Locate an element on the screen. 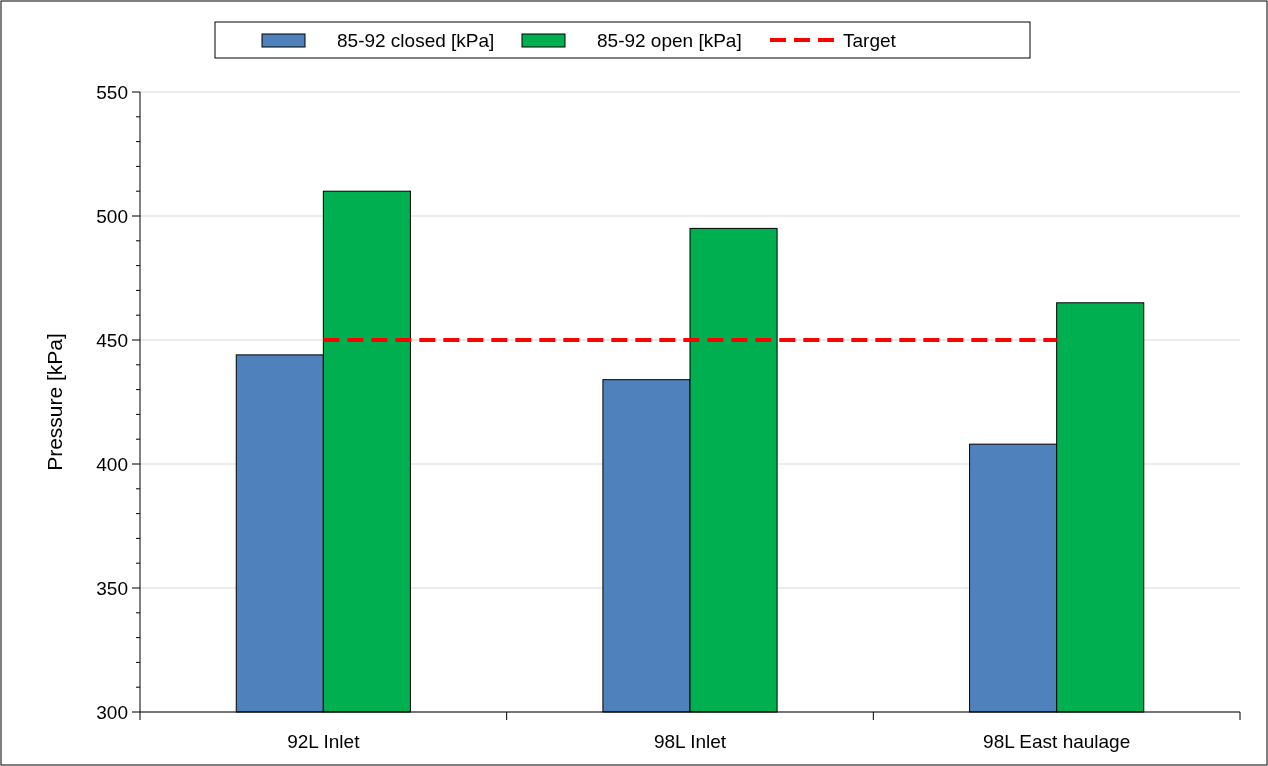 The image size is (1268, 766). y-tick-label: 450 is located at coordinates (112, 340).